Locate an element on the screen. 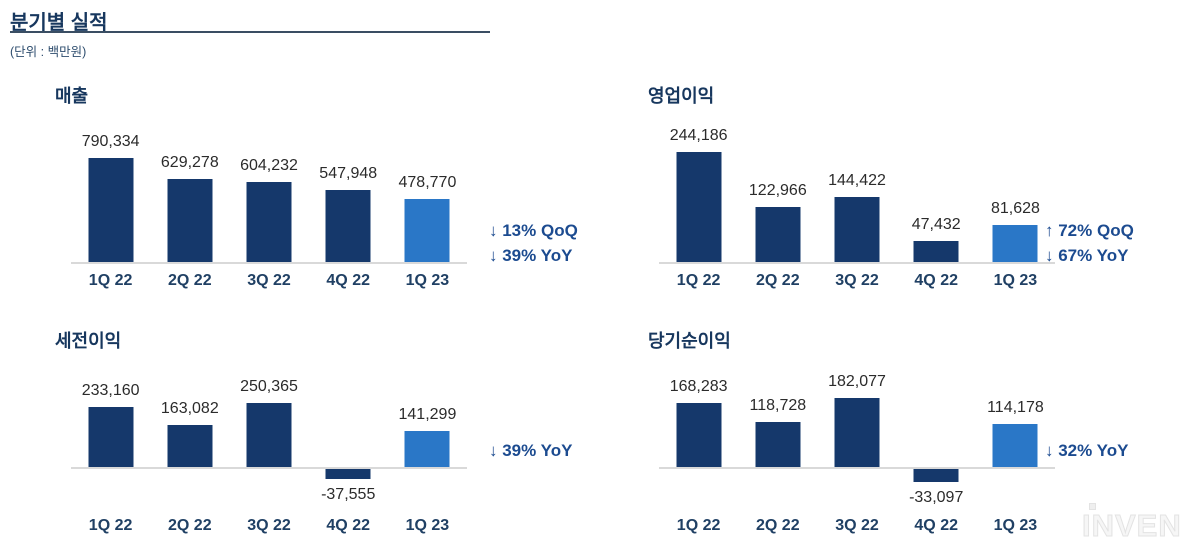  bar-plot: 244,186 122,966 144,422 47,432 81,628 is located at coordinates (857, 195).